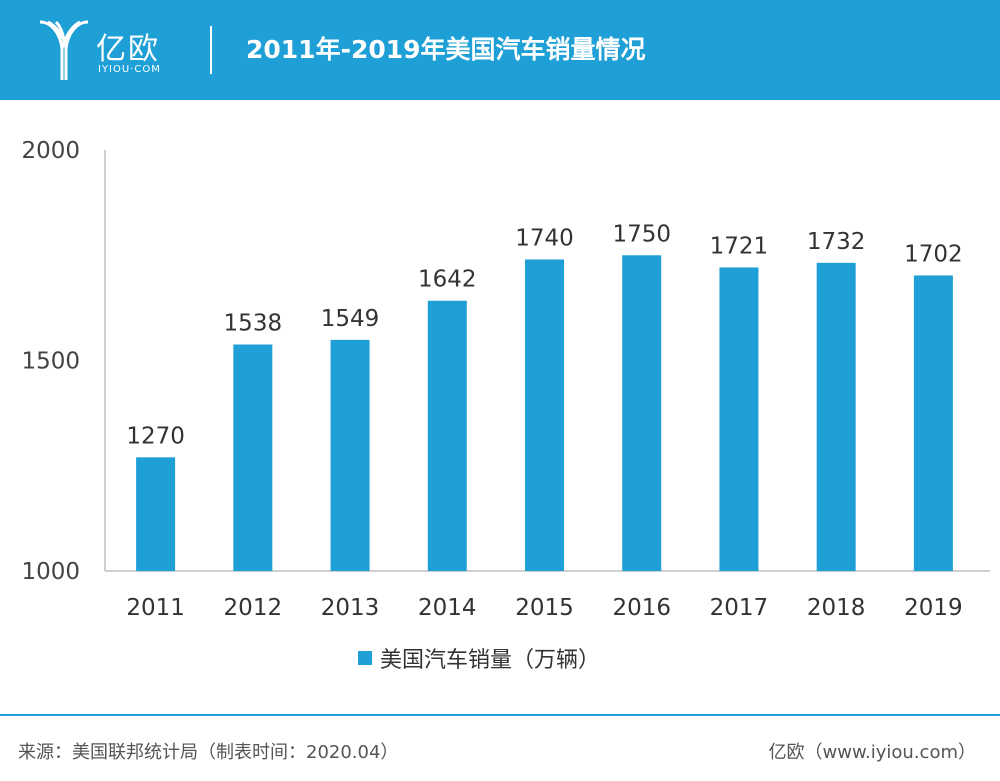 The image size is (1000, 781). What do you see at coordinates (641, 234) in the screenshot?
I see `data-label: 1750` at bounding box center [641, 234].